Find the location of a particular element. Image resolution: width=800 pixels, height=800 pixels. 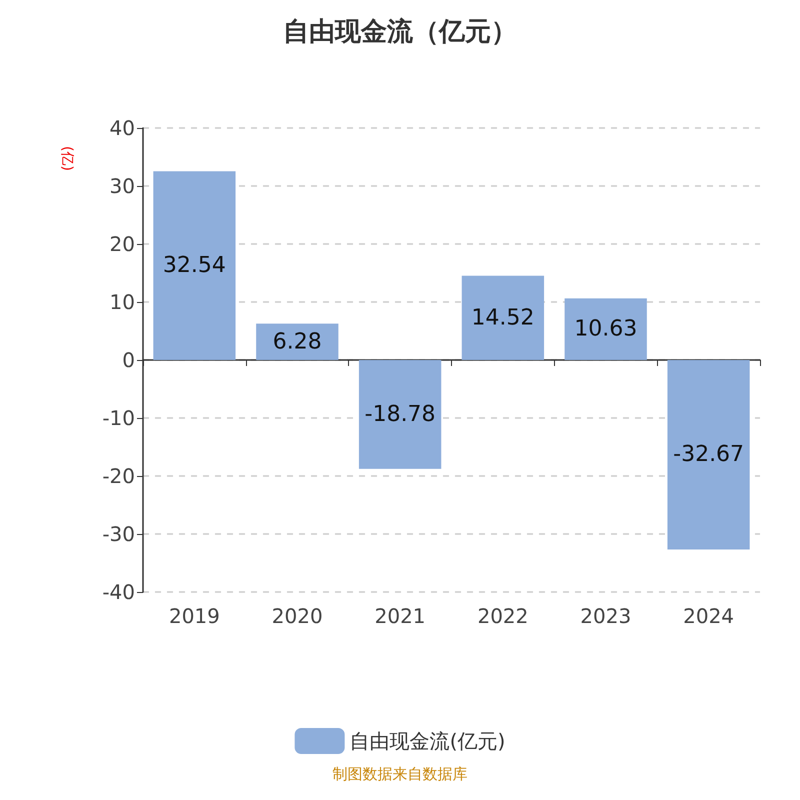

data-label: 14.52 is located at coordinates (502, 317).